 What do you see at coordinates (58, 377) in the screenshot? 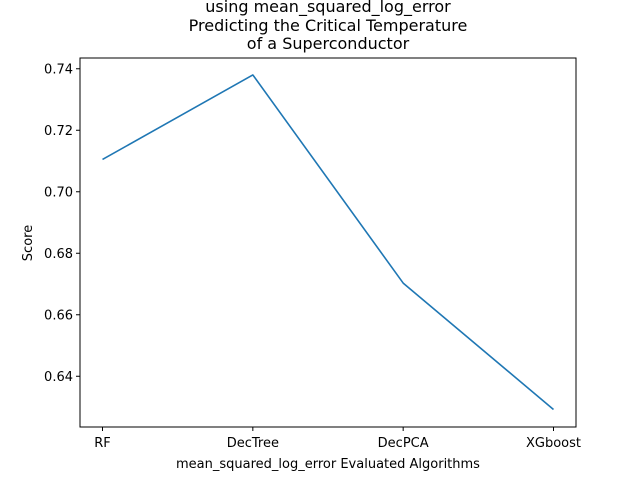
I see `y-tick-label: 0.64` at bounding box center [58, 377].